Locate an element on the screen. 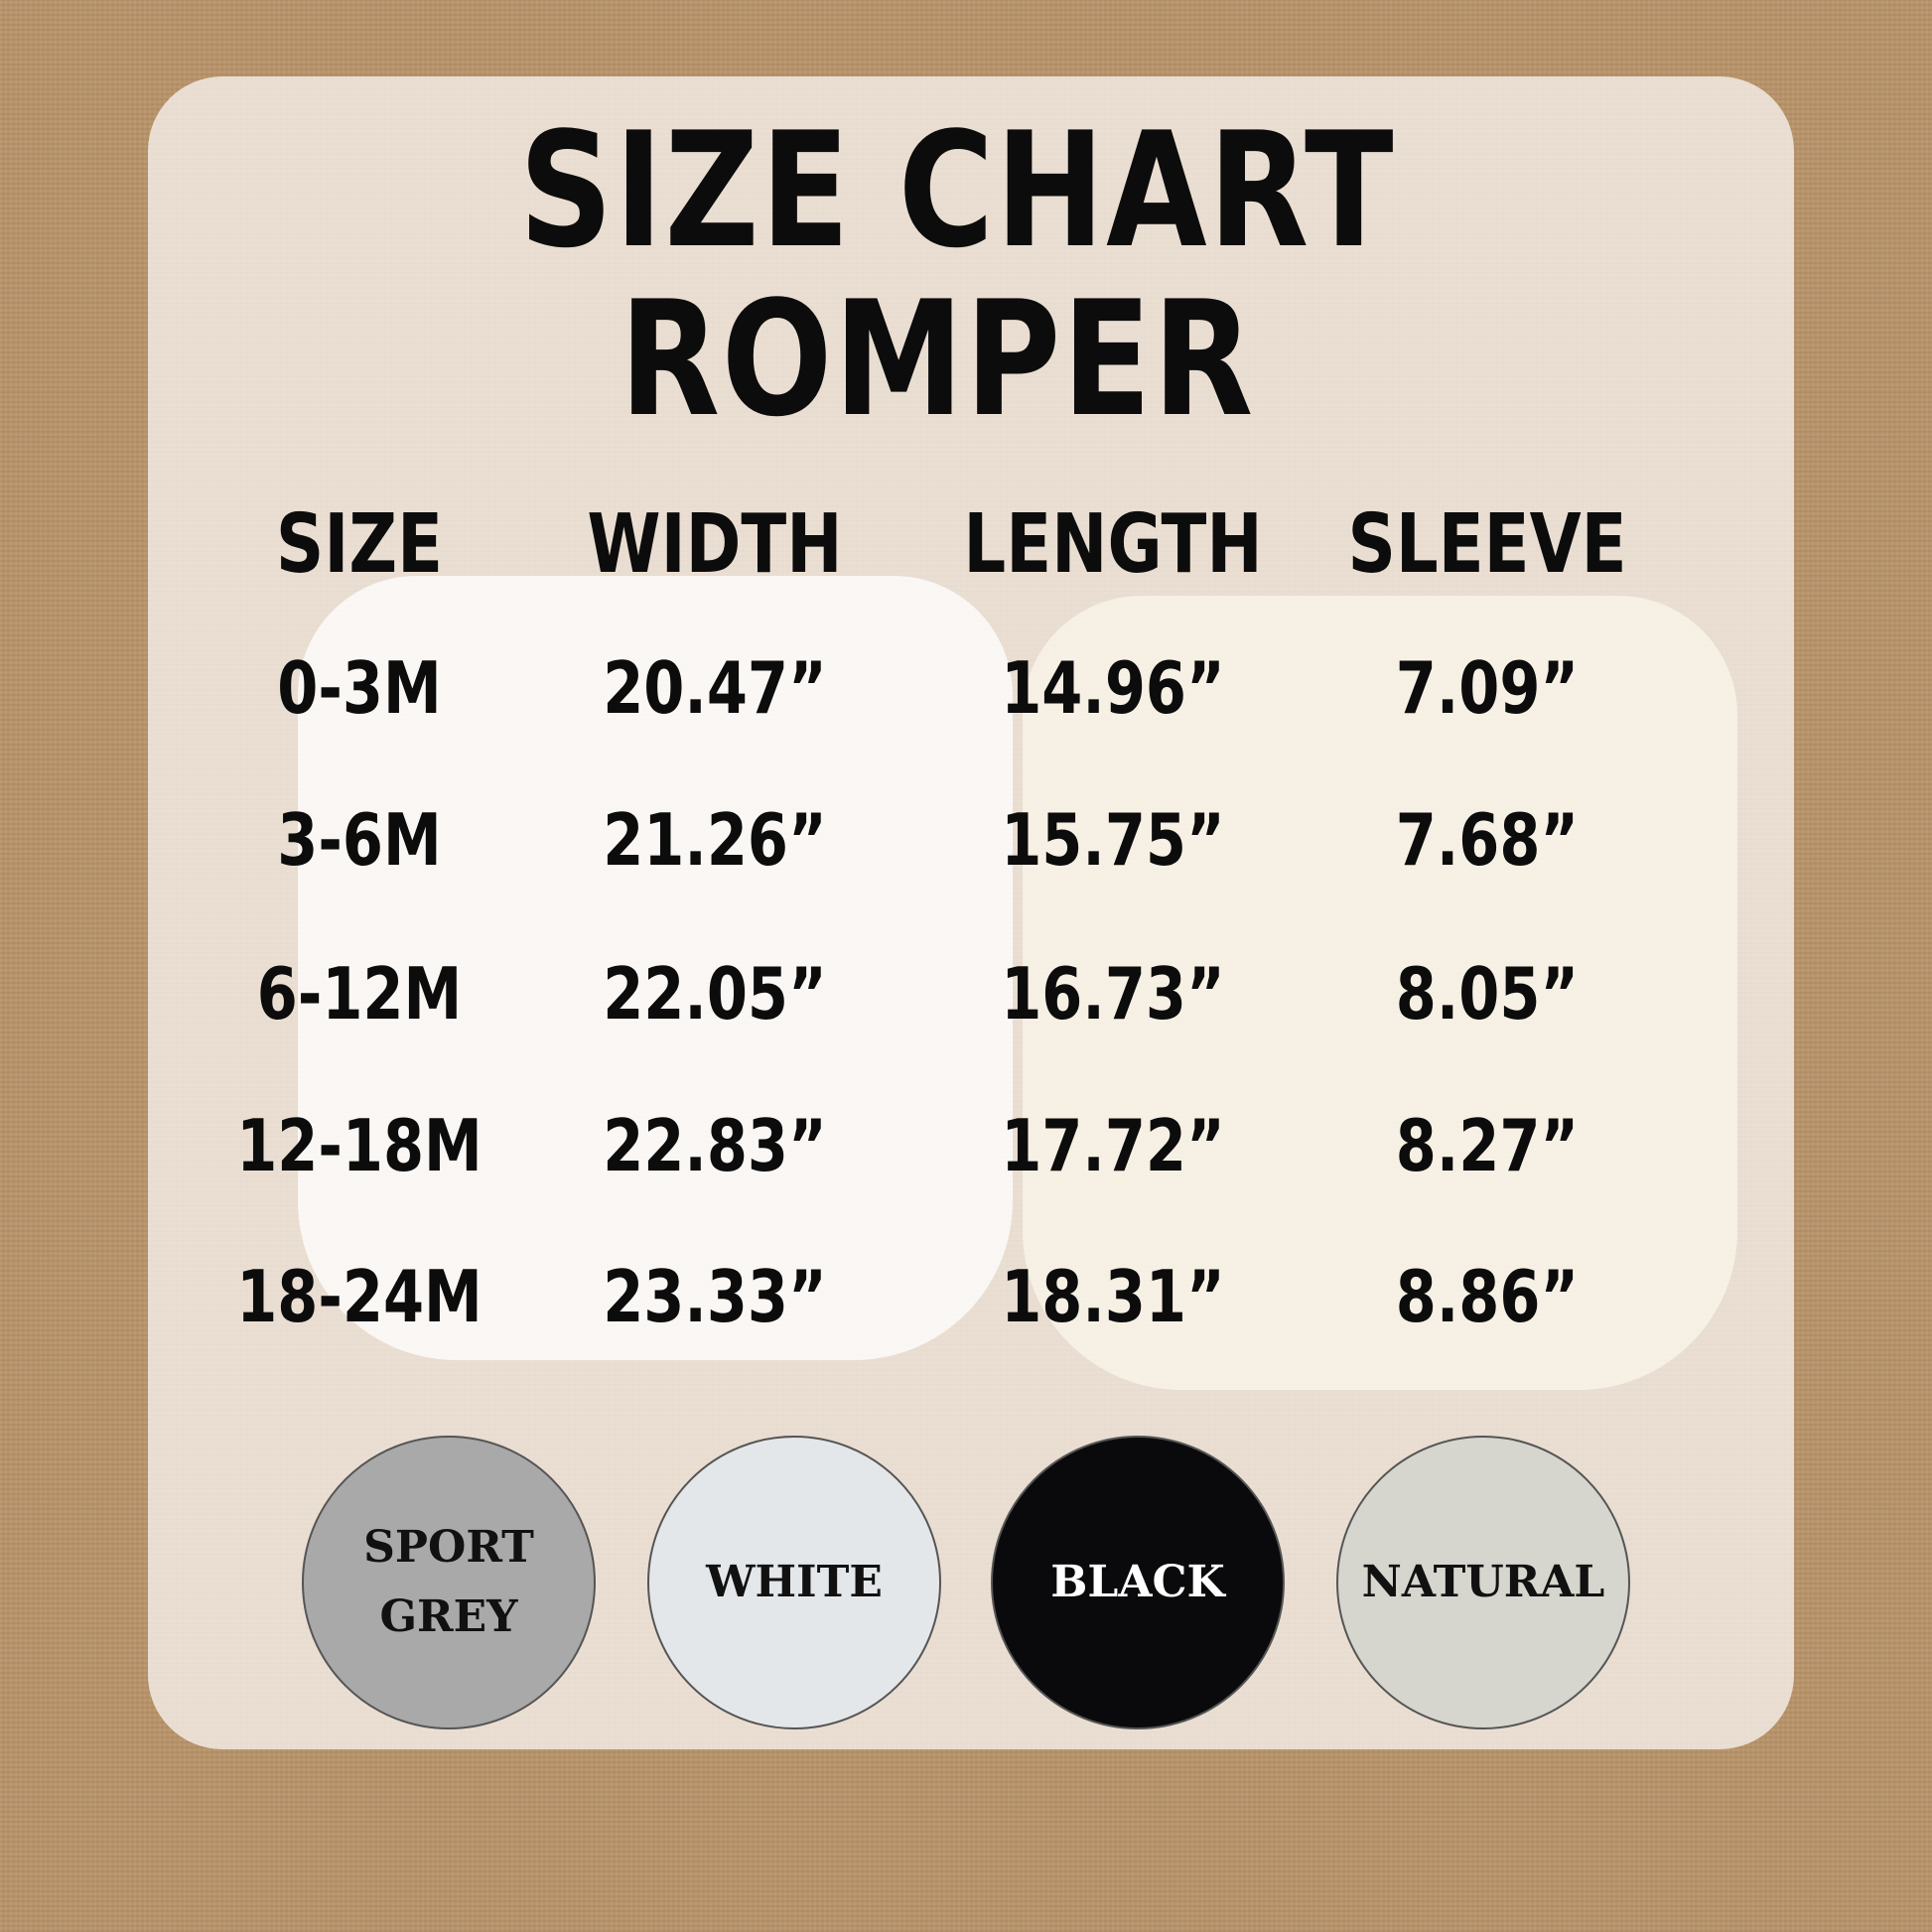 This screenshot has width=1932, height=1932. header-size: SIZE is located at coordinates (359, 545).